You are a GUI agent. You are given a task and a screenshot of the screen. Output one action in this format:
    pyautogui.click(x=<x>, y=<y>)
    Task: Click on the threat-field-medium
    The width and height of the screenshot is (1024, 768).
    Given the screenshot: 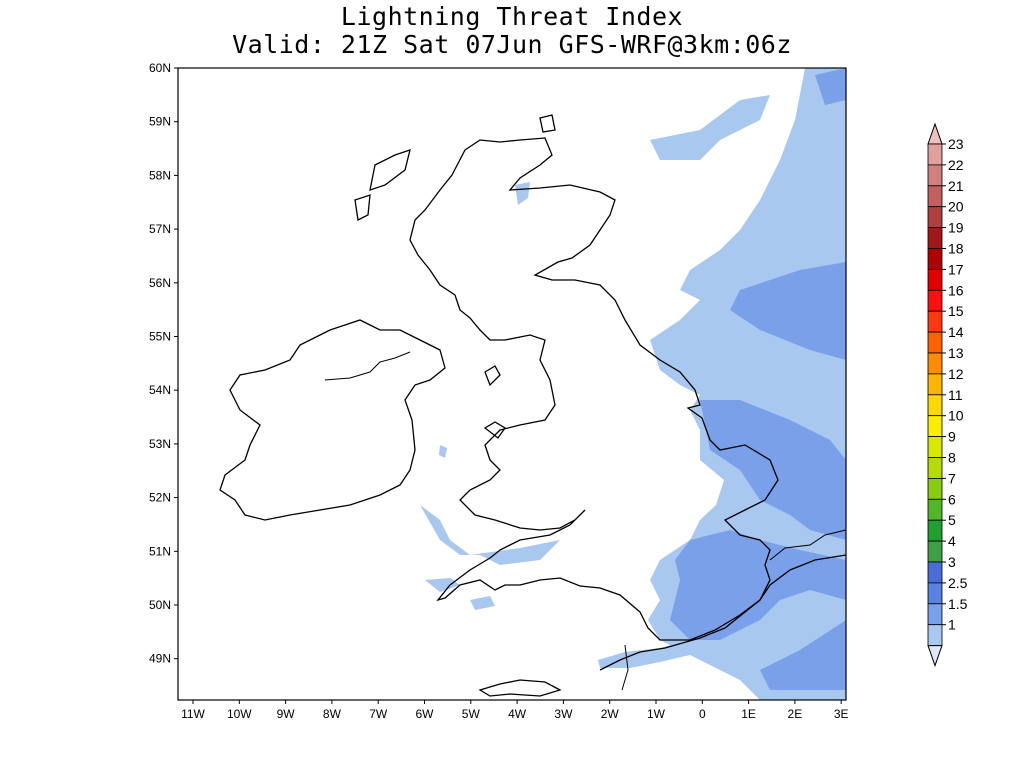 What is the action you would take?
    pyautogui.click(x=758, y=379)
    